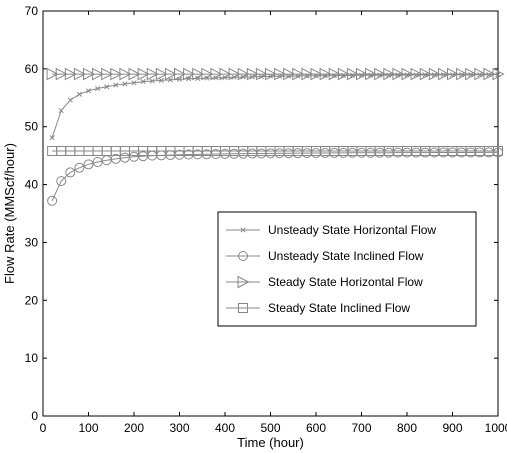 This screenshot has width=507, height=453. What do you see at coordinates (9, 213) in the screenshot?
I see `y-axis-label: Flow Rate (MMScf/hour)` at bounding box center [9, 213].